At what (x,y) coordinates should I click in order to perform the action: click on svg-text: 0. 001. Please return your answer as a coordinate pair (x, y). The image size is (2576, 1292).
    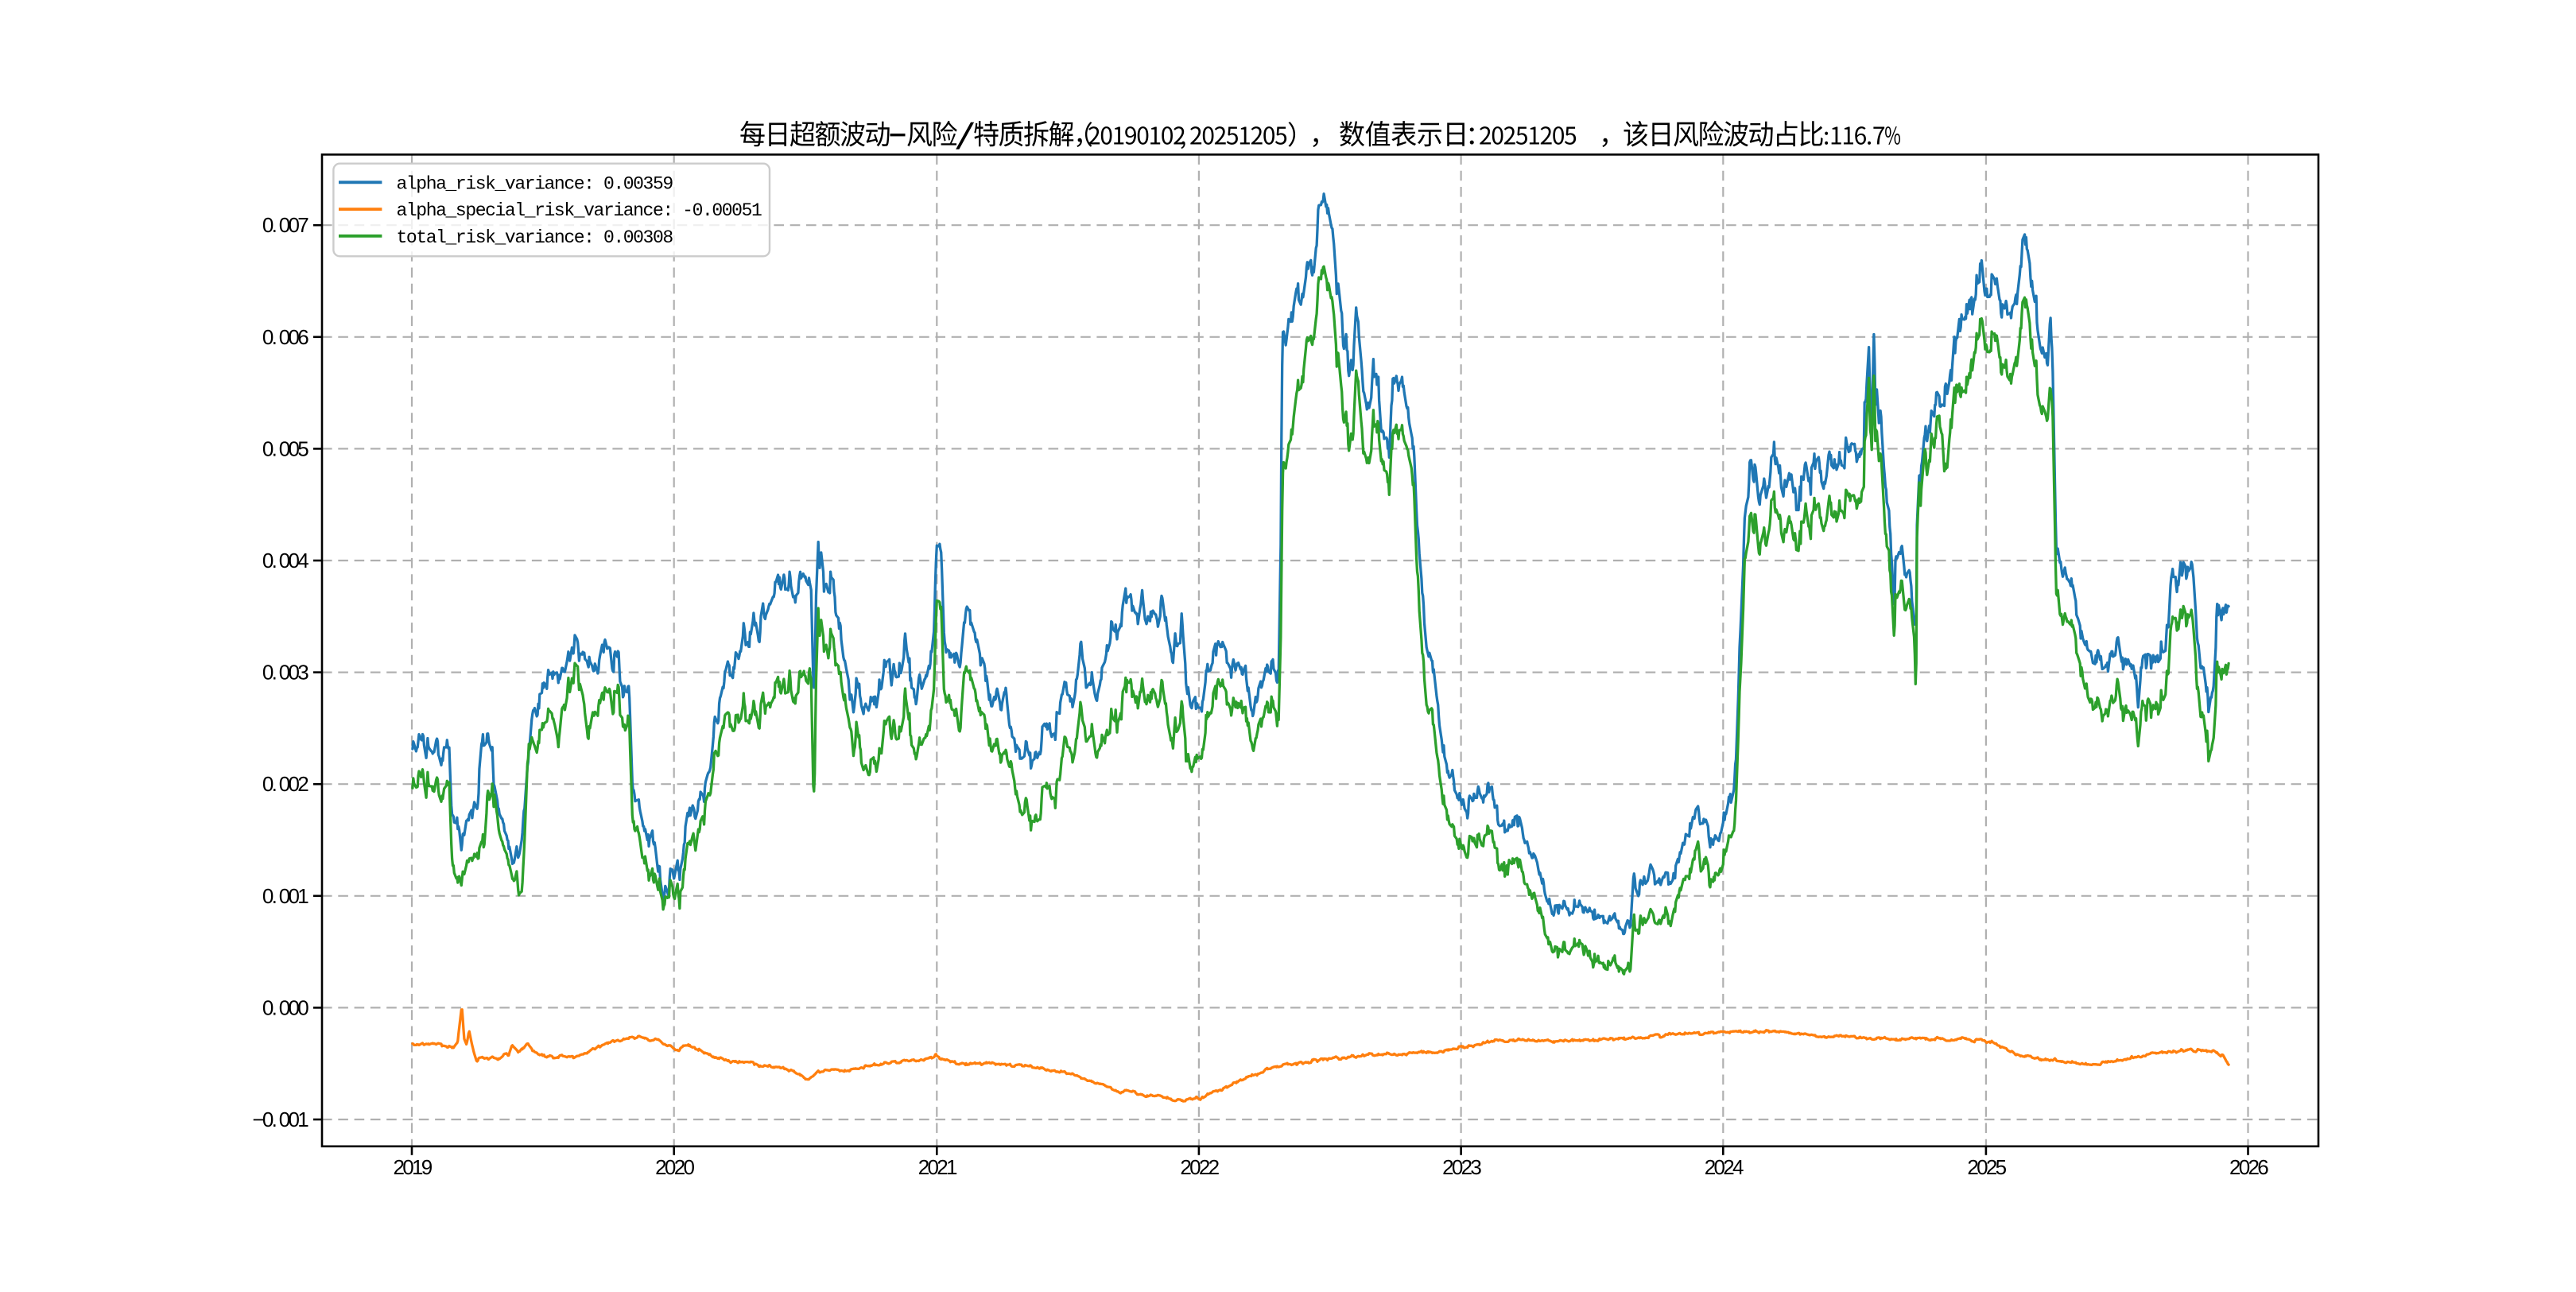
    Looking at the image, I should click on (285, 896).